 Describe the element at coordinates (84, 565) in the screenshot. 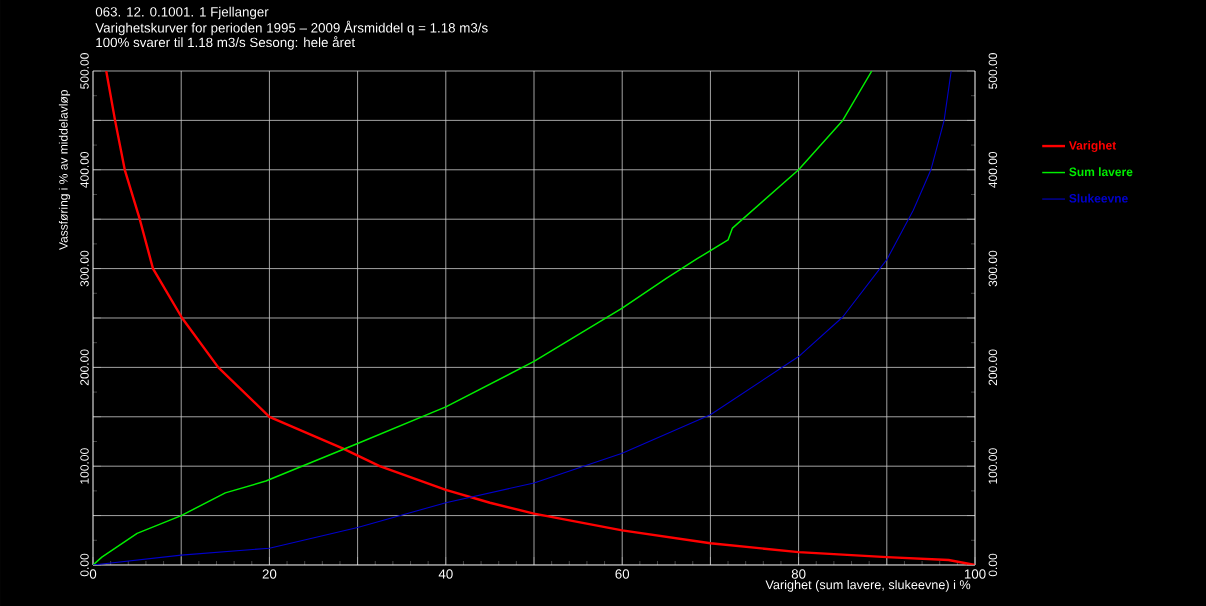

I see `y-tick-label: 0.00` at that location.